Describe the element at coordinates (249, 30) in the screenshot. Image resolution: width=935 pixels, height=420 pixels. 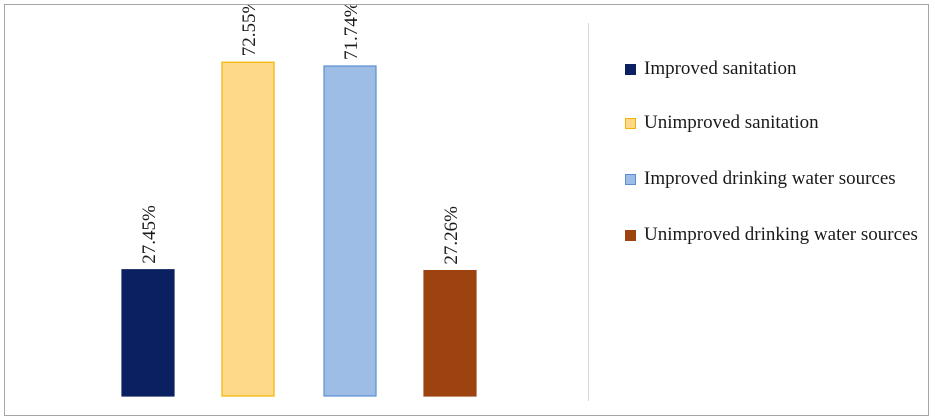
I see `data-label-2: 72.55%` at that location.